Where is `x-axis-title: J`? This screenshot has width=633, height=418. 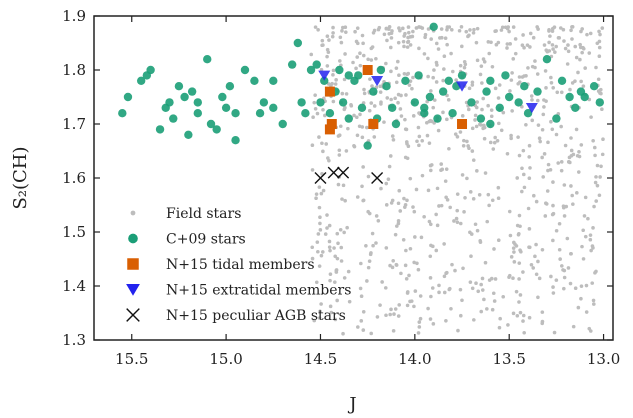 x-axis-title: J is located at coordinates (351, 404).